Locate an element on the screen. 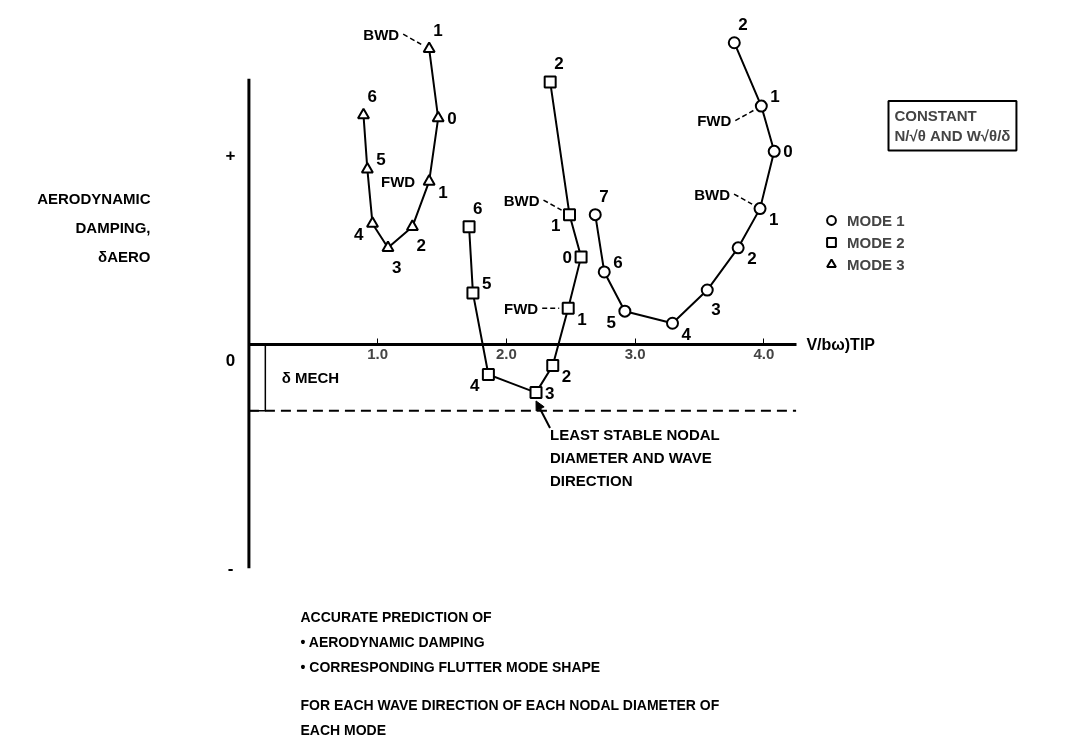 The height and width of the screenshot is (748, 1073). x-tick-label: 1.0 is located at coordinates (378, 354).